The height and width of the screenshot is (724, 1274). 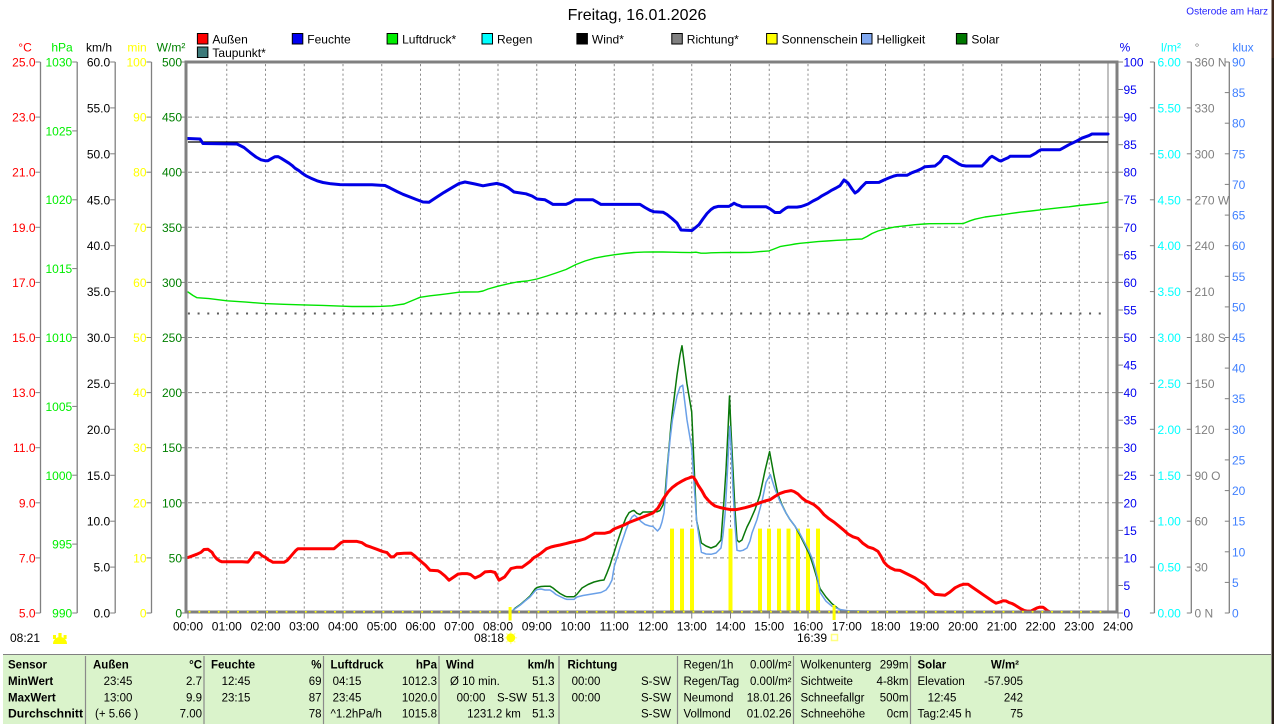 I want to click on svg-text: 18:00, so click(x=885, y=627).